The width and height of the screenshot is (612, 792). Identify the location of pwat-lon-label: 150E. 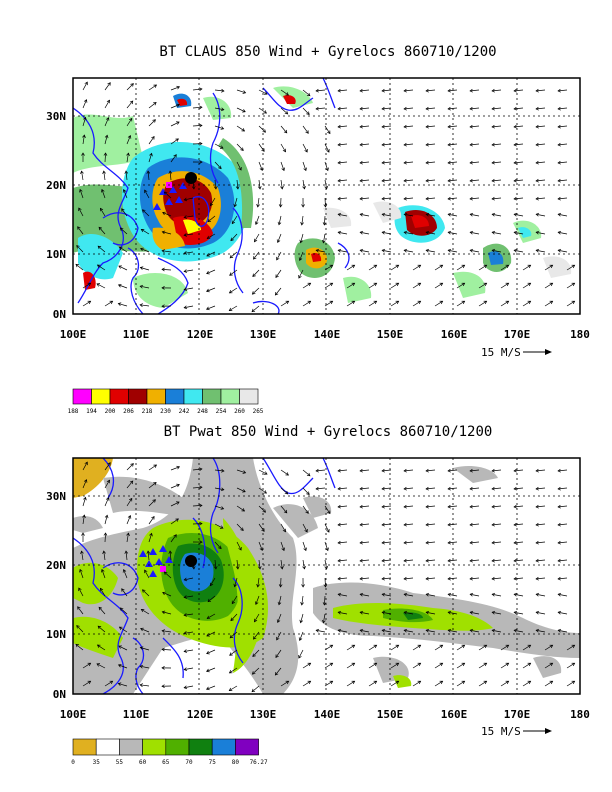
(390, 714).